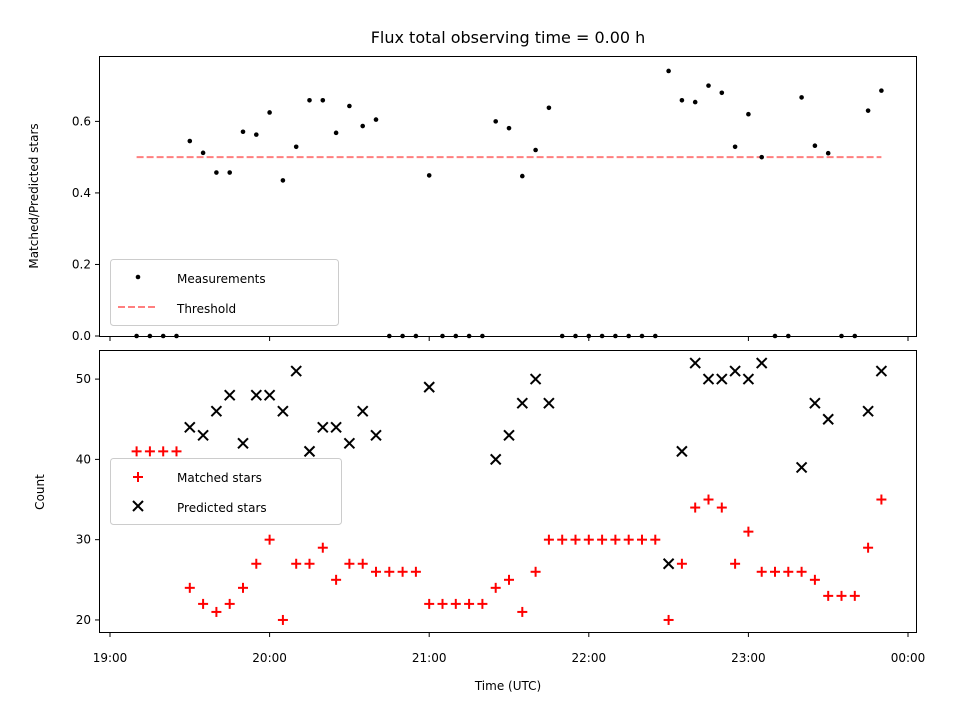  What do you see at coordinates (34, 195) in the screenshot?
I see `ratio-y-axis-label: Matched/Predicted stars` at bounding box center [34, 195].